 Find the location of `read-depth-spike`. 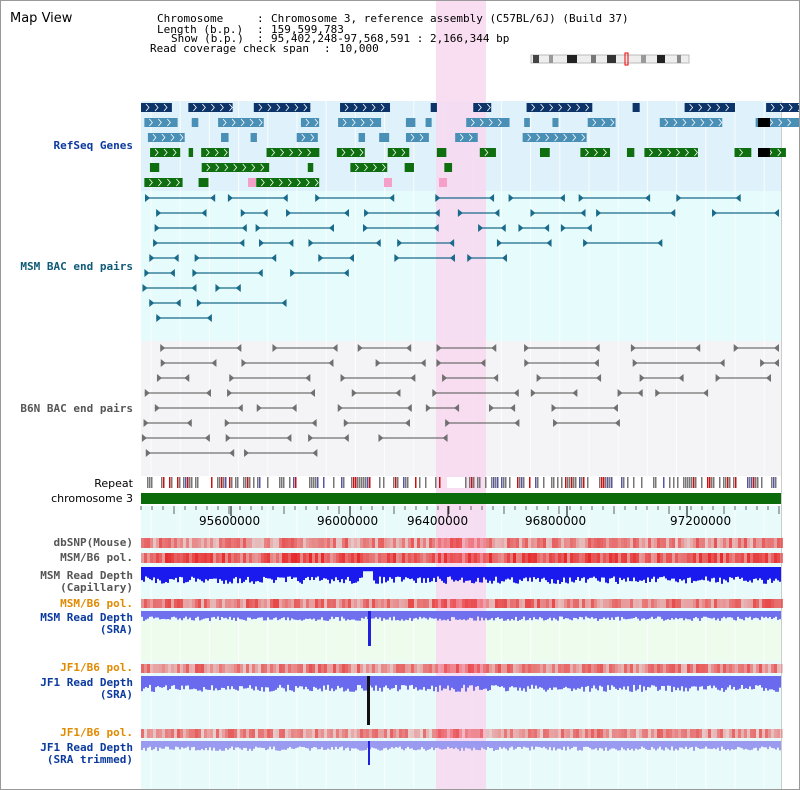

read-depth-spike is located at coordinates (369, 753).